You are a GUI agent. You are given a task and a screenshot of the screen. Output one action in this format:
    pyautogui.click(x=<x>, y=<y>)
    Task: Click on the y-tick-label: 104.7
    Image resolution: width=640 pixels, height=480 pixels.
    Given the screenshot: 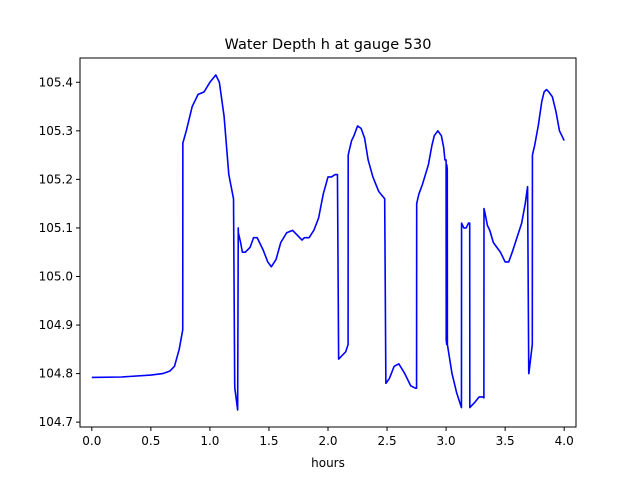 What is the action you would take?
    pyautogui.click(x=56, y=422)
    